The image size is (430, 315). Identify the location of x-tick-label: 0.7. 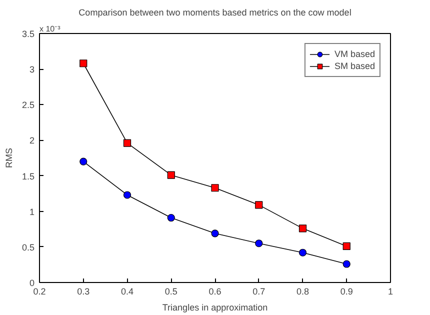
(259, 291).